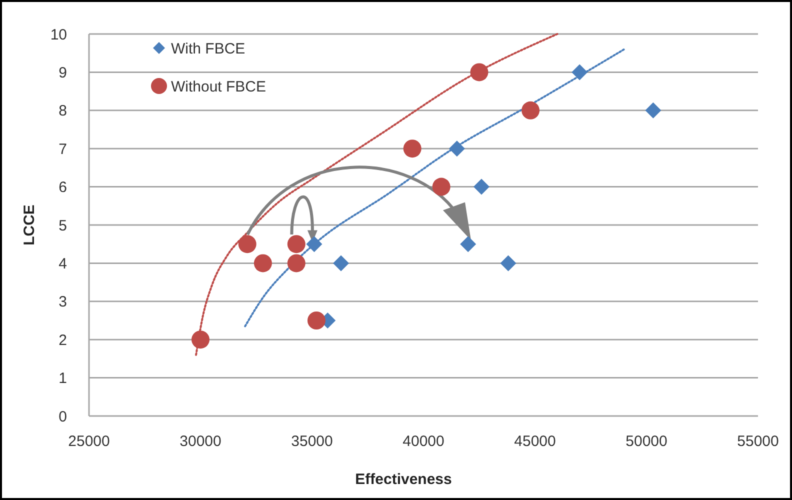  What do you see at coordinates (208, 49) in the screenshot?
I see `legend-label: With FBCE` at bounding box center [208, 49].